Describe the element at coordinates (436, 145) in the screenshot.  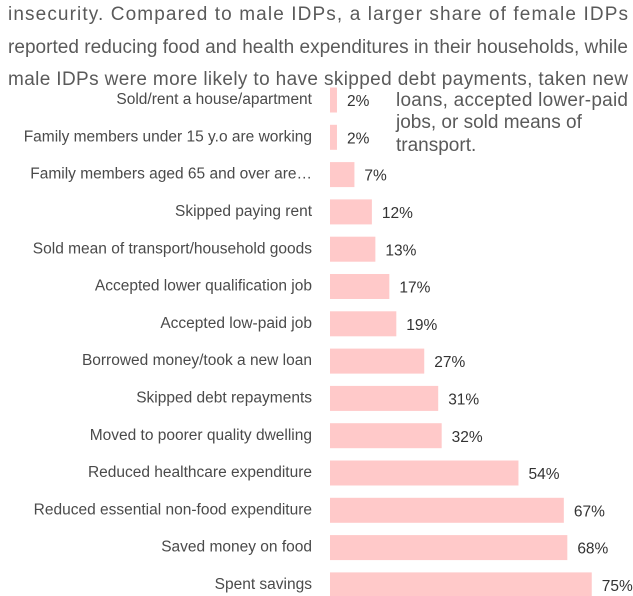
I see `paragraph-line: transport.` at that location.